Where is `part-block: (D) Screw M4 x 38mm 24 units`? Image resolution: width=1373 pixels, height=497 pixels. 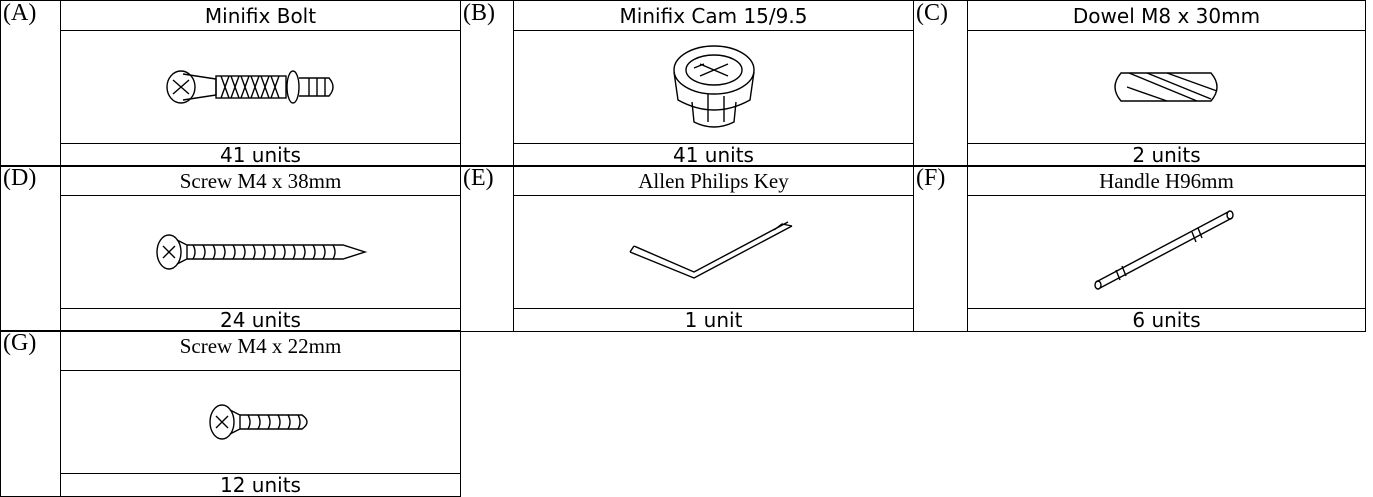
part-block: (D) Screw M4 x 38mm 24 units is located at coordinates (230, 248).